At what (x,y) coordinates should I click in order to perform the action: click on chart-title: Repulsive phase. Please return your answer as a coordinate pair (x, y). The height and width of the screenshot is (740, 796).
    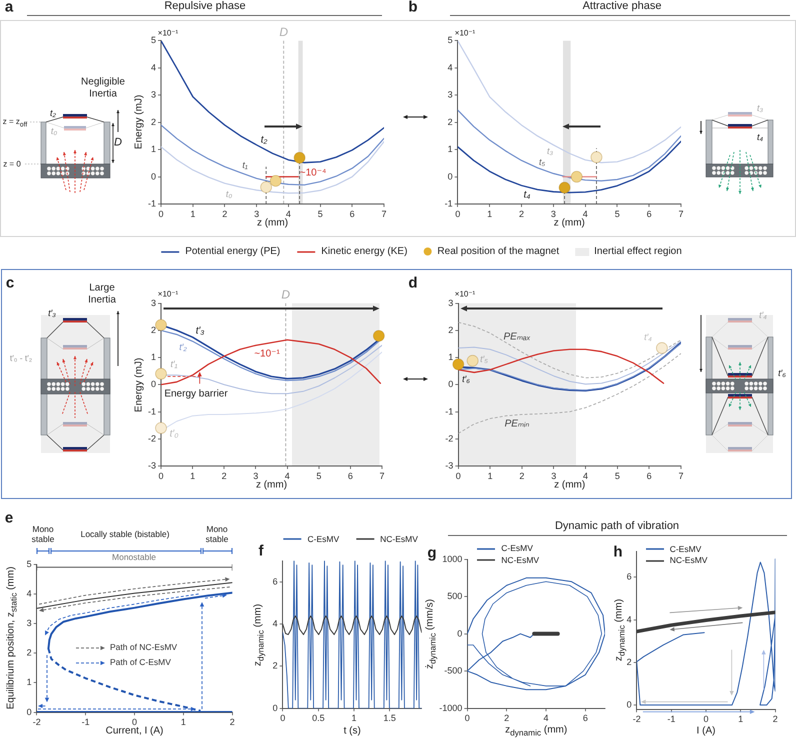
    Looking at the image, I should click on (205, 6).